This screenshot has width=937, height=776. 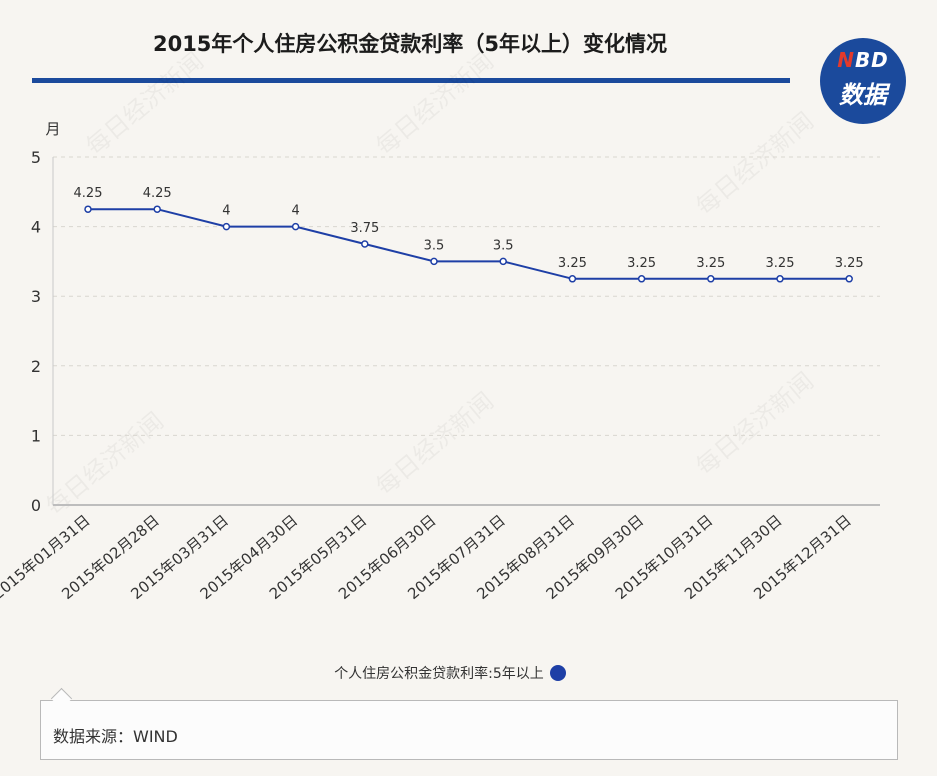 What do you see at coordinates (36, 435) in the screenshot?
I see `y-tick-label: 1` at bounding box center [36, 435].